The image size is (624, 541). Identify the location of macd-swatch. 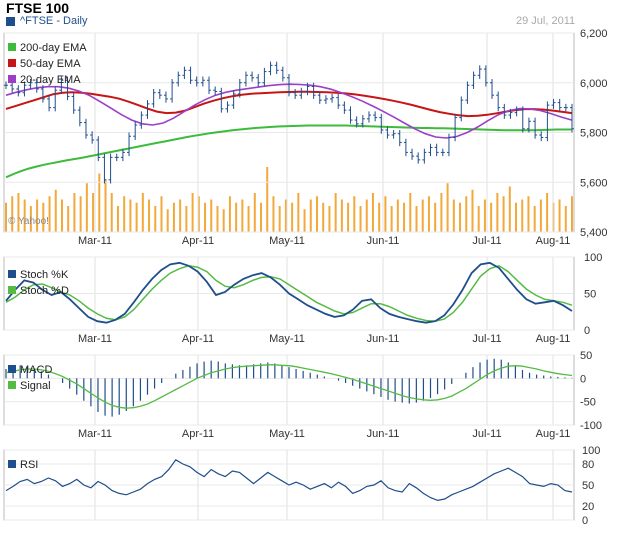
(12, 369).